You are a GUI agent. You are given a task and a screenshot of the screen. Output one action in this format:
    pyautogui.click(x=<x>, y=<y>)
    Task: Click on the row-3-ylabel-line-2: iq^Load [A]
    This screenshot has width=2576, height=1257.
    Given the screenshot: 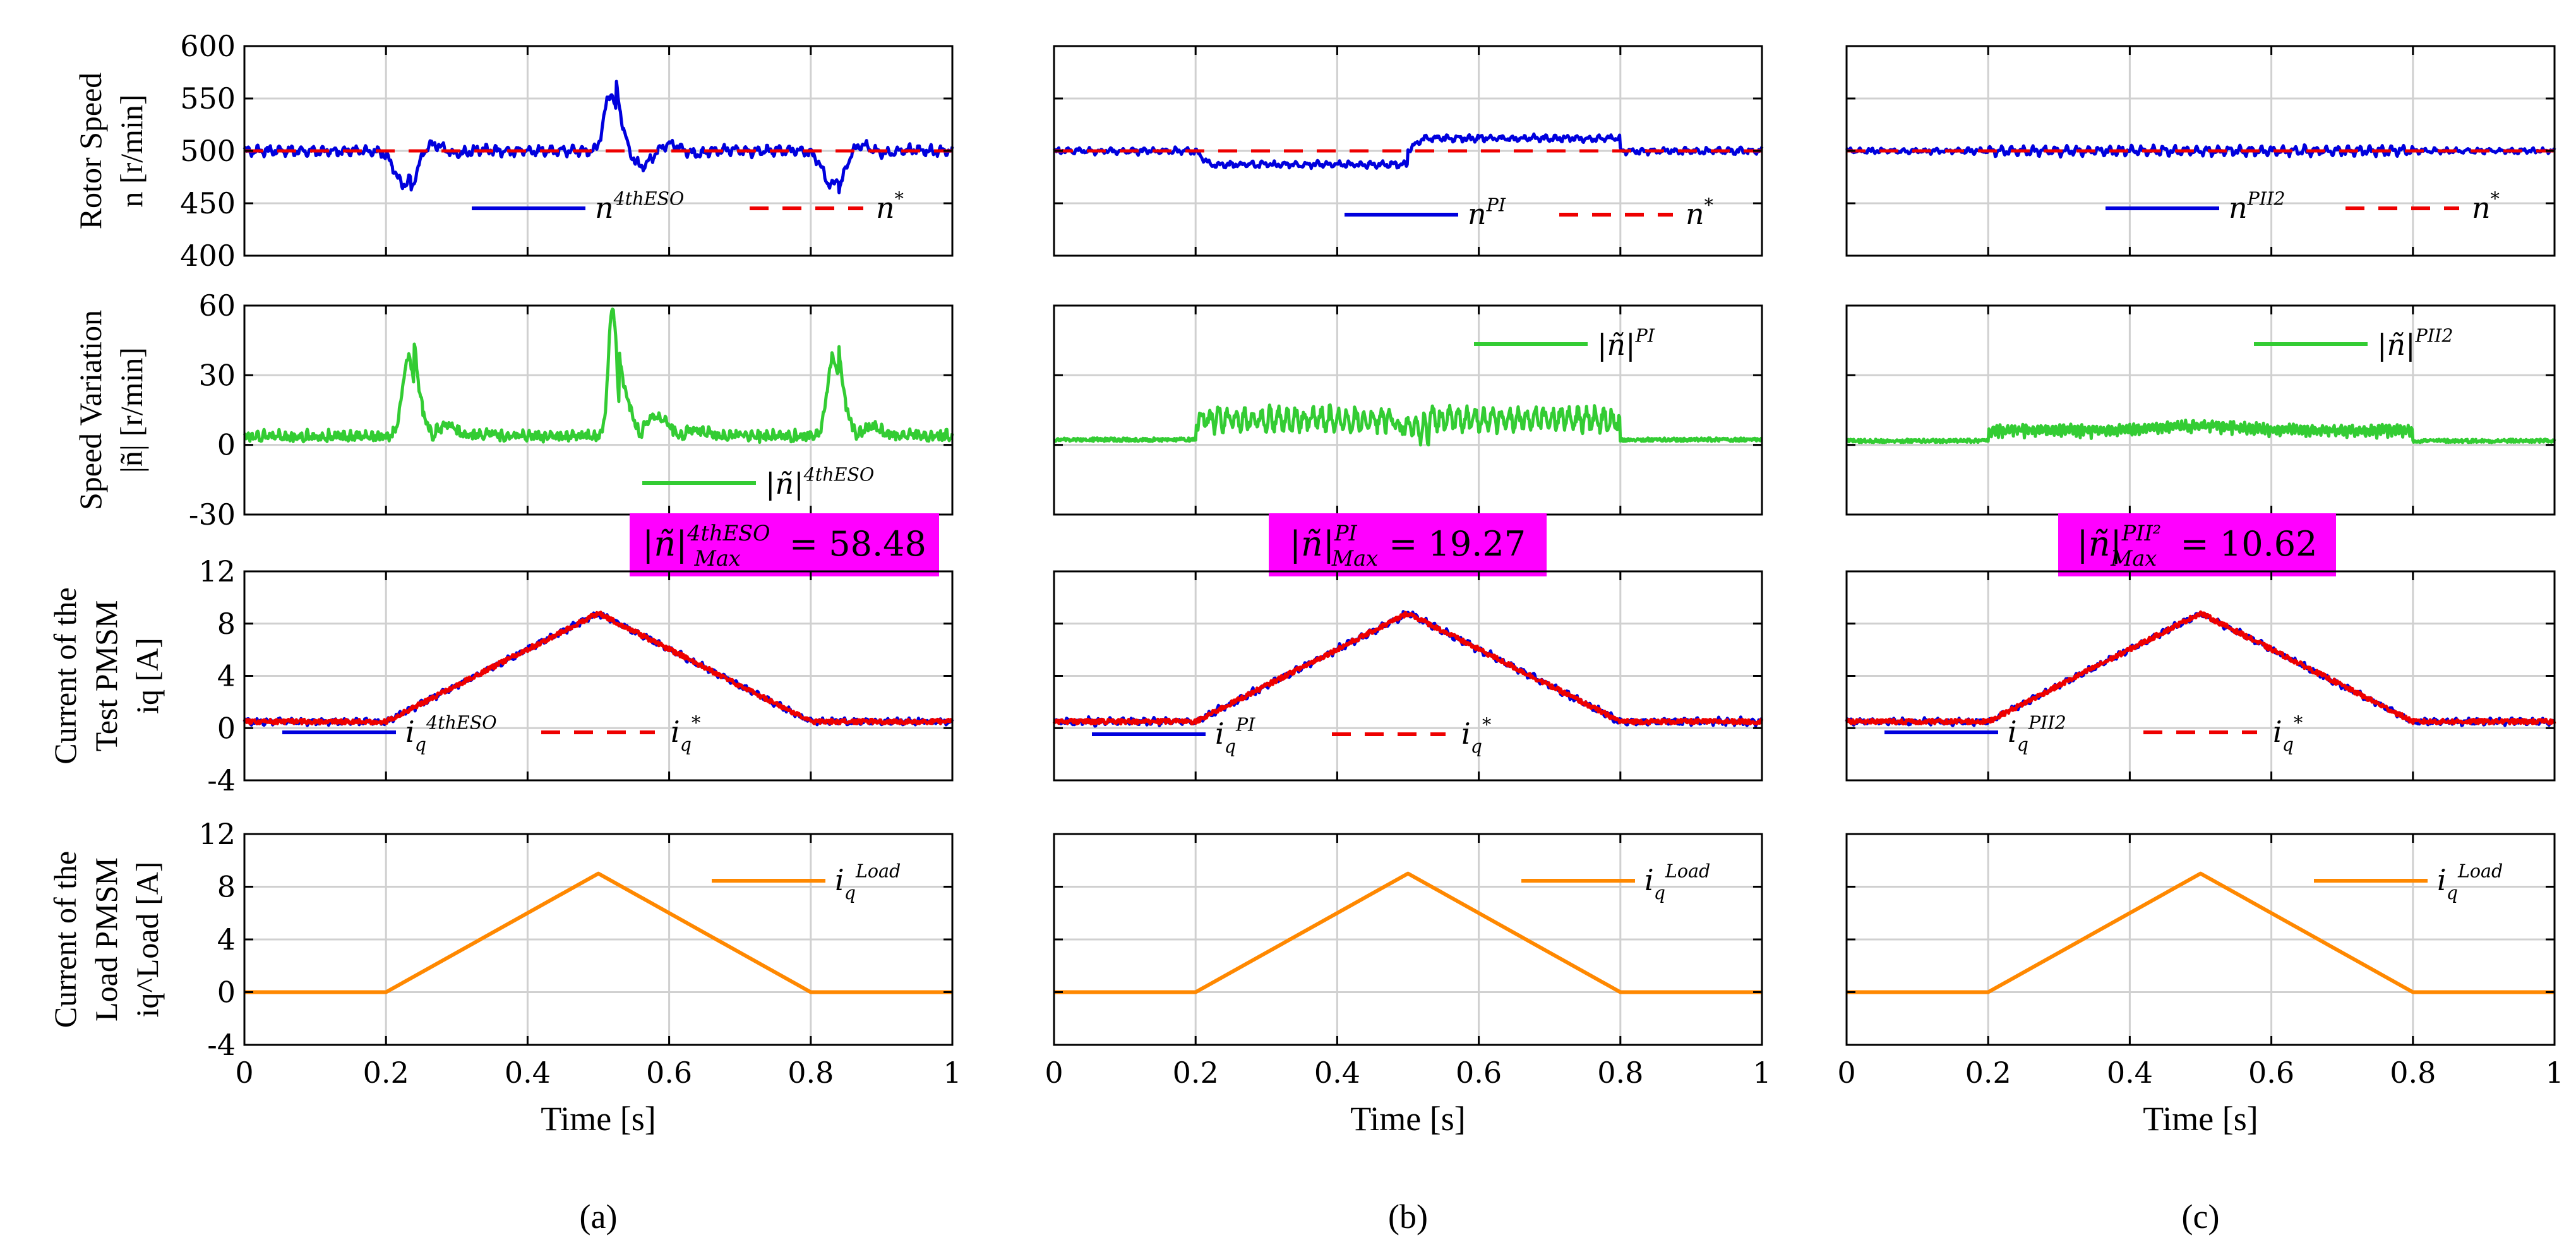 What is the action you would take?
    pyautogui.click(x=147, y=940)
    